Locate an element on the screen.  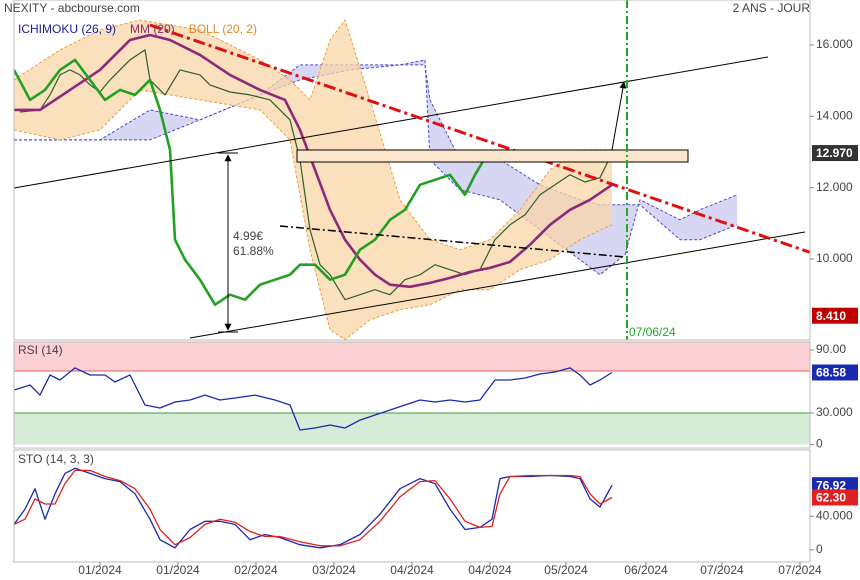
x-tick-label: 05/2024 is located at coordinates (566, 570).